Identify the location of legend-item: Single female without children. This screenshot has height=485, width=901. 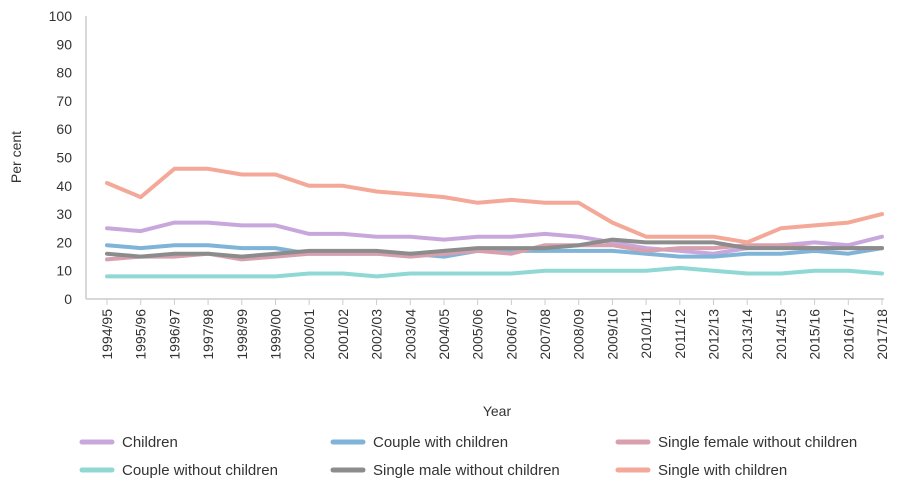
(736, 442).